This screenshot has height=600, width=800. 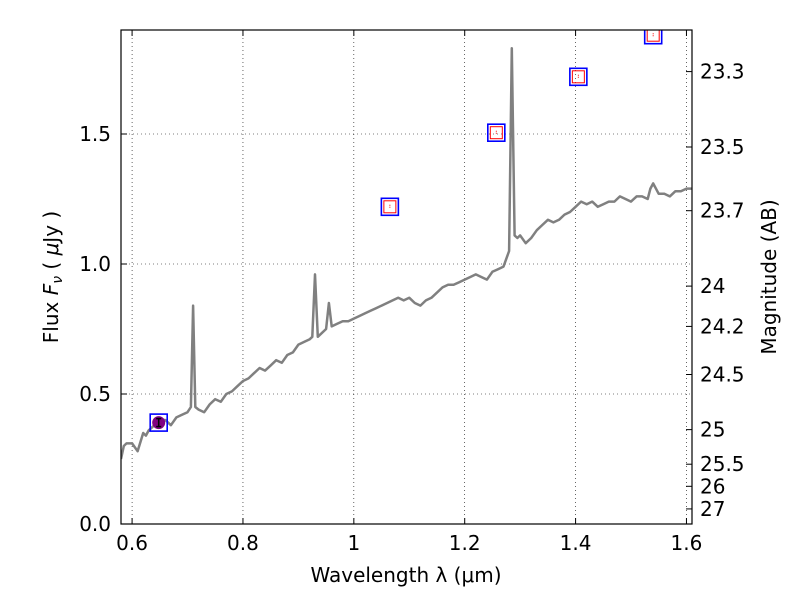 What do you see at coordinates (353, 543) in the screenshot?
I see `x-tick-label: 1` at bounding box center [353, 543].